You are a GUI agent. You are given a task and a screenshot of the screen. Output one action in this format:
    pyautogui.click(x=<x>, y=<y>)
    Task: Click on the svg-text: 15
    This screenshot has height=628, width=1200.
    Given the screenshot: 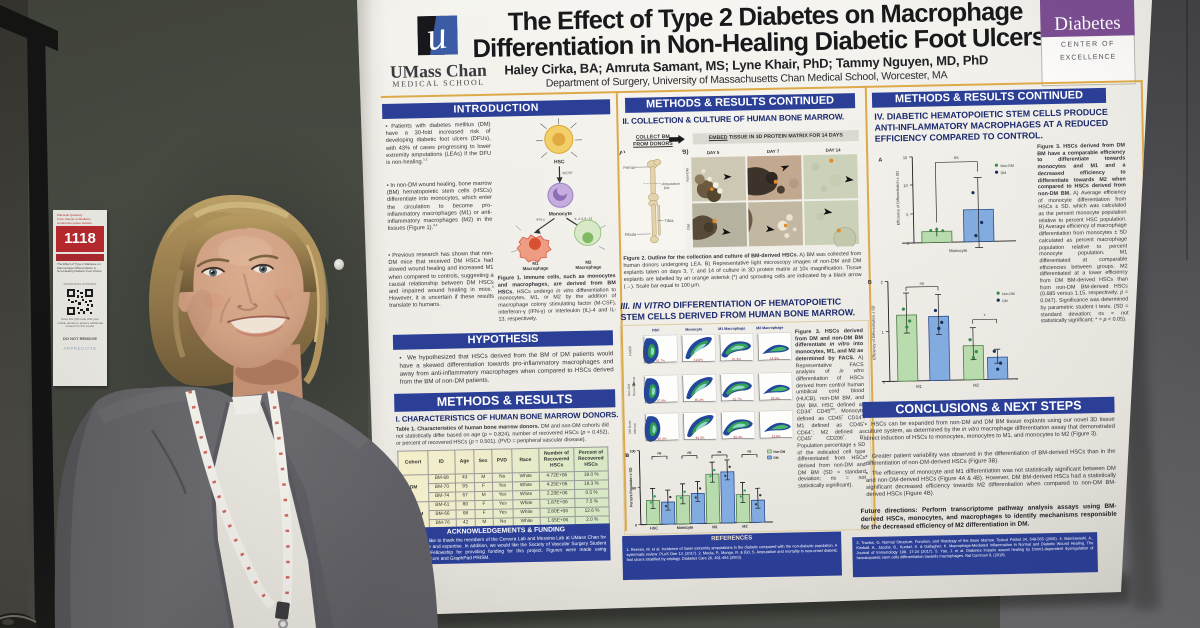 What is the action you would take?
    pyautogui.click(x=905, y=157)
    